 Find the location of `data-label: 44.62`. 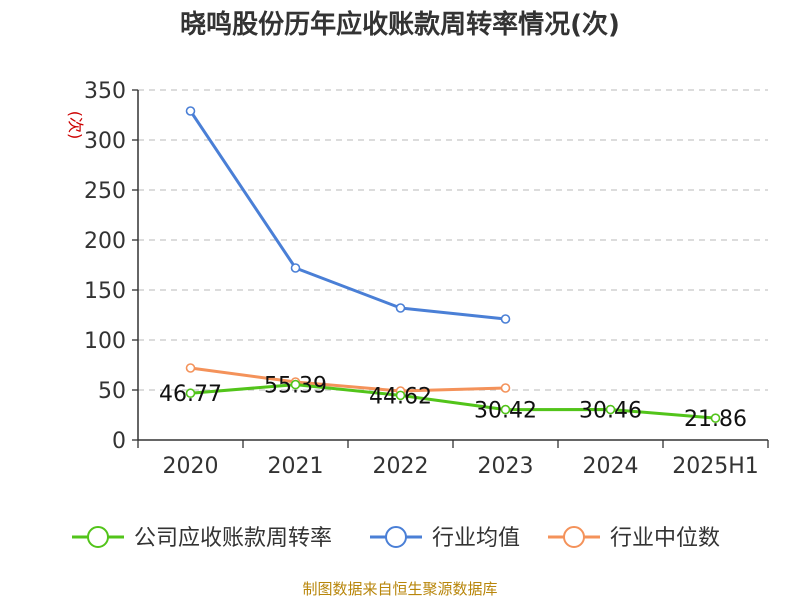

data-label: 44.62 is located at coordinates (400, 396).